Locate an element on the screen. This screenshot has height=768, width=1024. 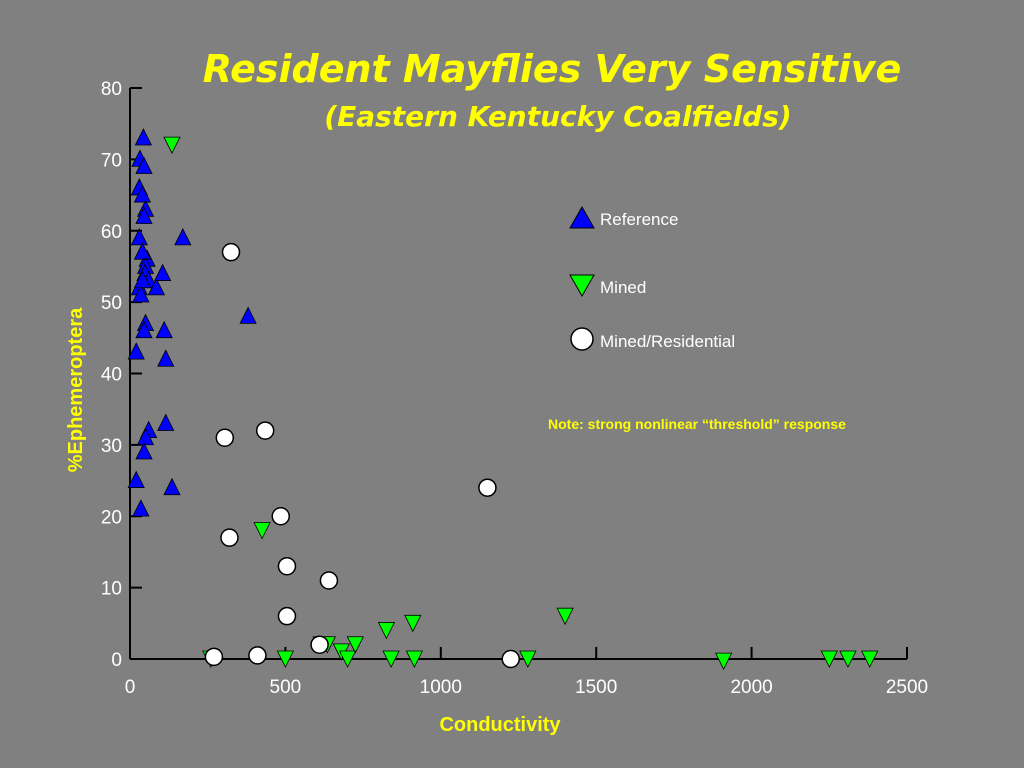
legend-label-mined-residential: Mined/Residential is located at coordinates (667, 341).